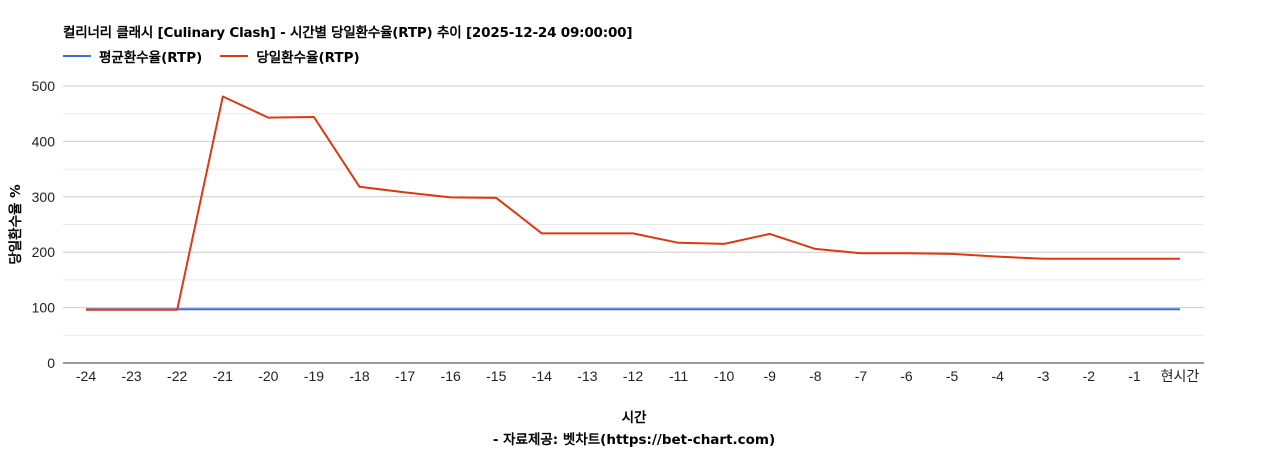 This screenshot has height=450, width=1268. What do you see at coordinates (633, 376) in the screenshot?
I see `x-tick-label: -12` at bounding box center [633, 376].